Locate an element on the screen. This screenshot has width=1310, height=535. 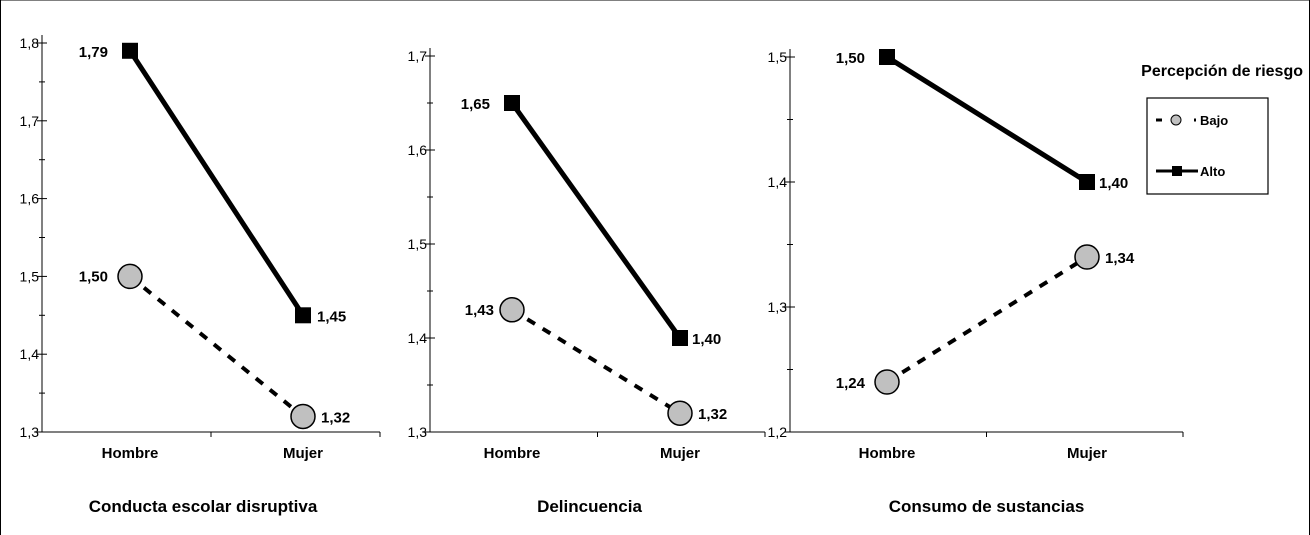
legend-label-bajo: Bajo is located at coordinates (1214, 120).